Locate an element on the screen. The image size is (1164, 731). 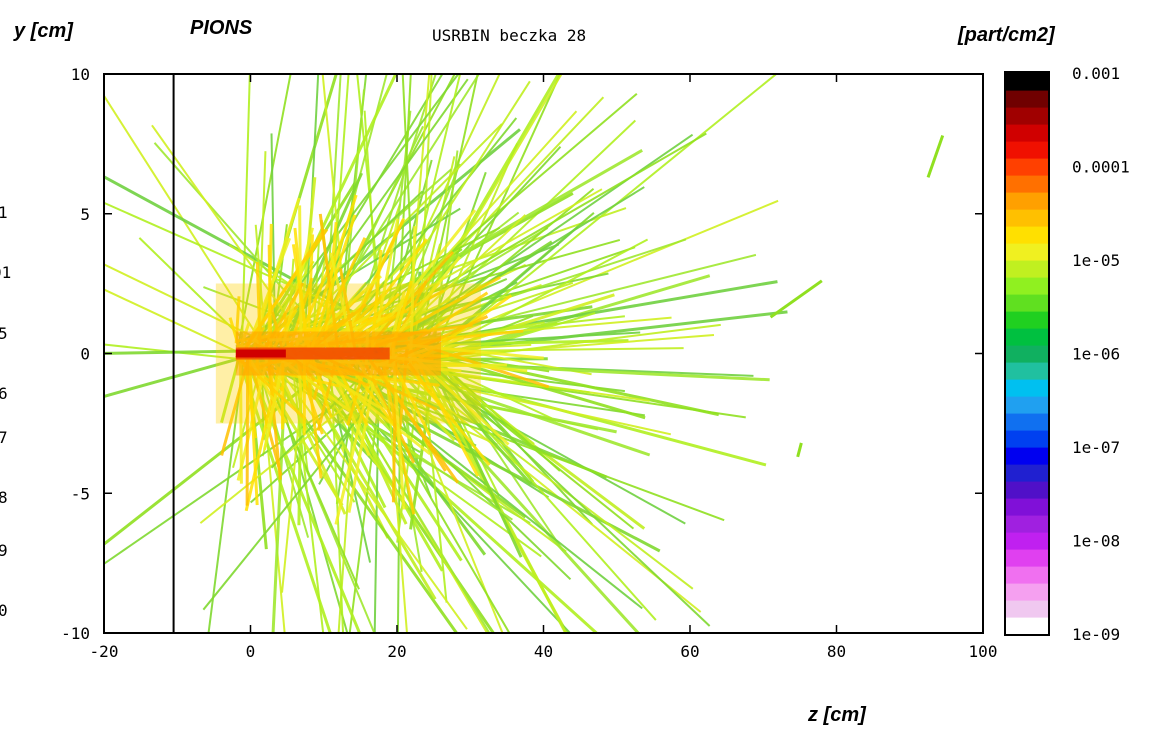
x-tick-label: 80 is located at coordinates (836, 651).